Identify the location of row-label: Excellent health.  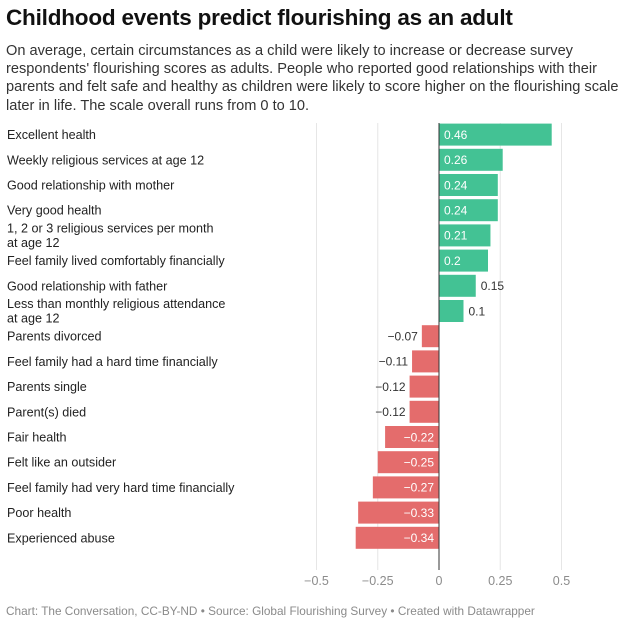
(51, 135).